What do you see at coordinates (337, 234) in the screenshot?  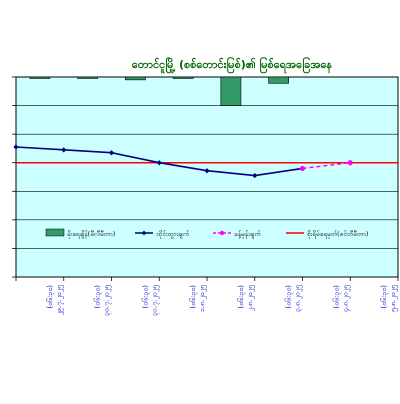 I see `legend-label: စိုးရိမ်ရေမှတ်(စင်တီမီတာ)` at bounding box center [337, 234].